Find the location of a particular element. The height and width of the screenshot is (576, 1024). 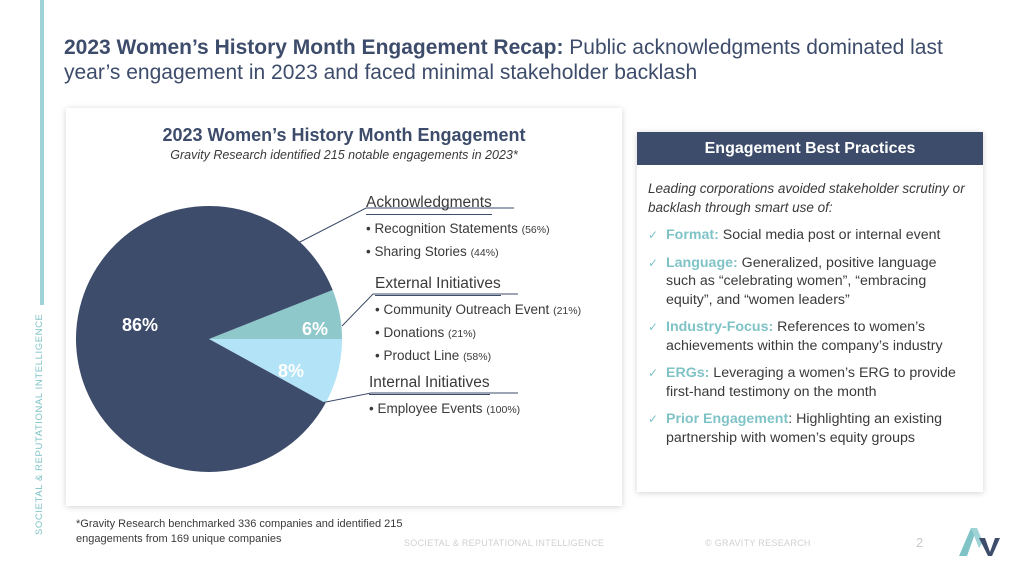

legend-item-pct: (100%) is located at coordinates (503, 410).